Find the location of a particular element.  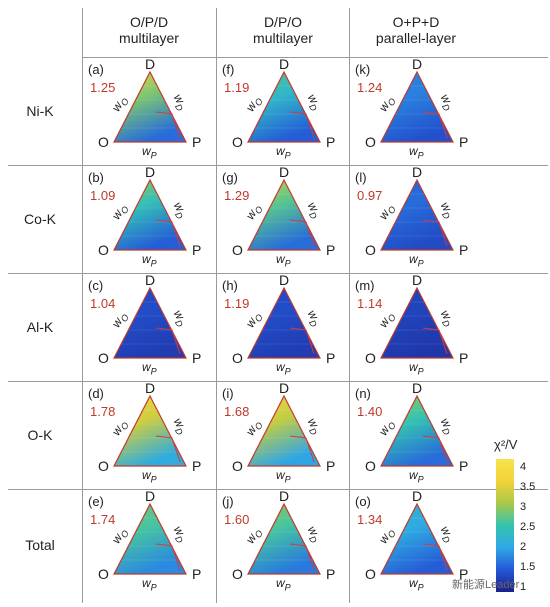

colorbar-tick: 1.5 is located at coordinates (528, 567).